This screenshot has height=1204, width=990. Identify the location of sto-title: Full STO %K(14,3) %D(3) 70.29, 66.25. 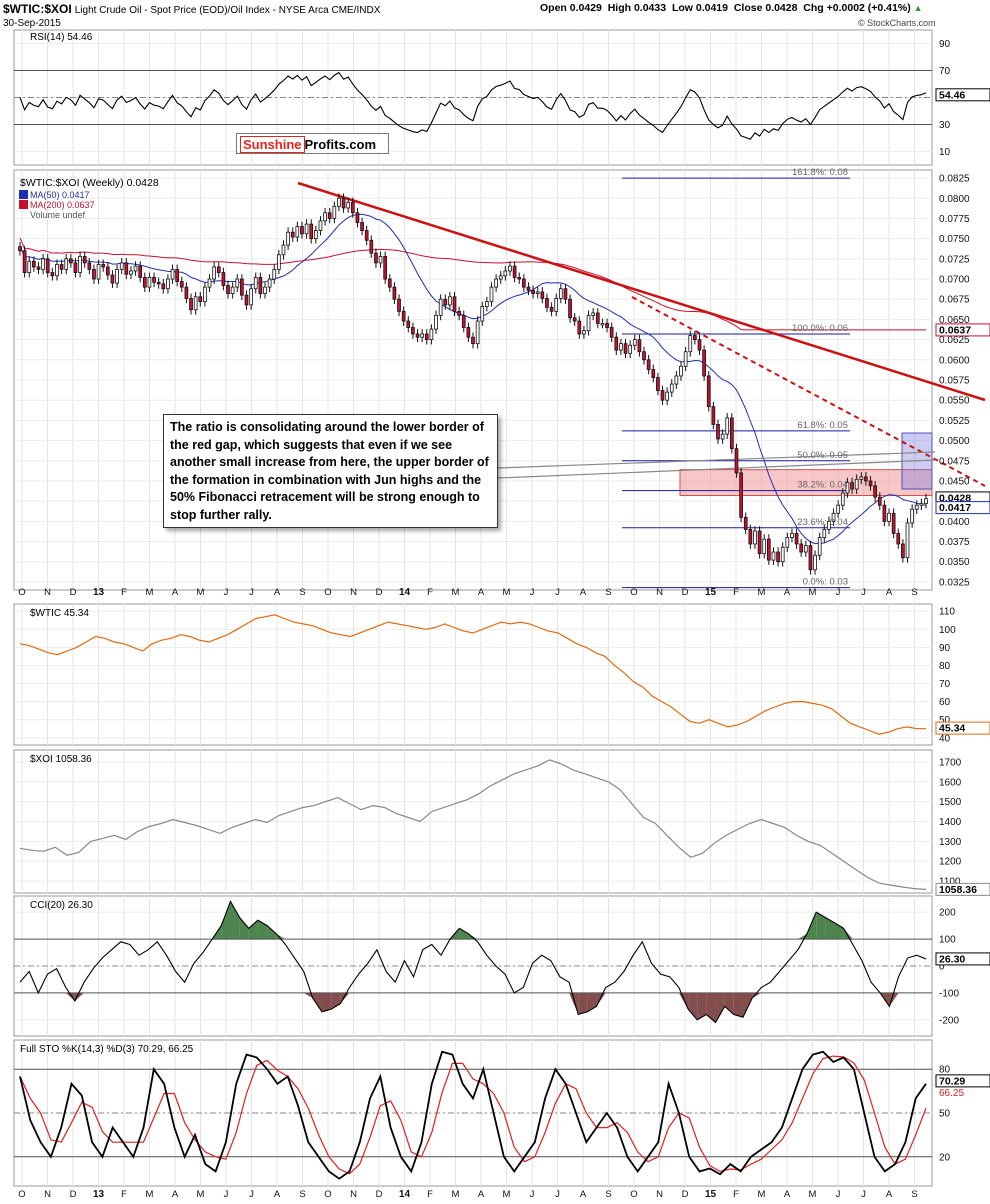
(107, 1049).